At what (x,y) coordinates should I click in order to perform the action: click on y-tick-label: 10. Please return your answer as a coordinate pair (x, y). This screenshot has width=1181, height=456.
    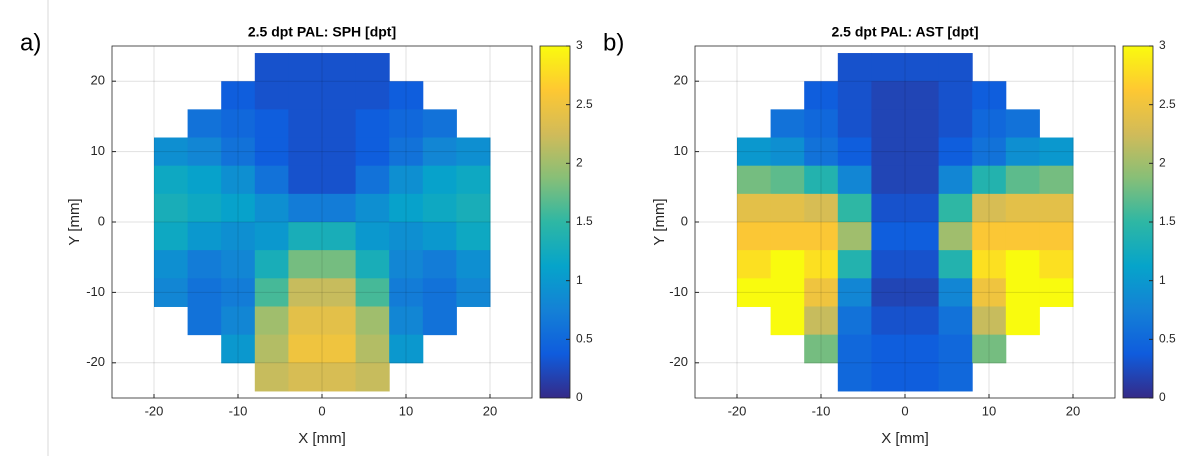
    Looking at the image, I should click on (98, 150).